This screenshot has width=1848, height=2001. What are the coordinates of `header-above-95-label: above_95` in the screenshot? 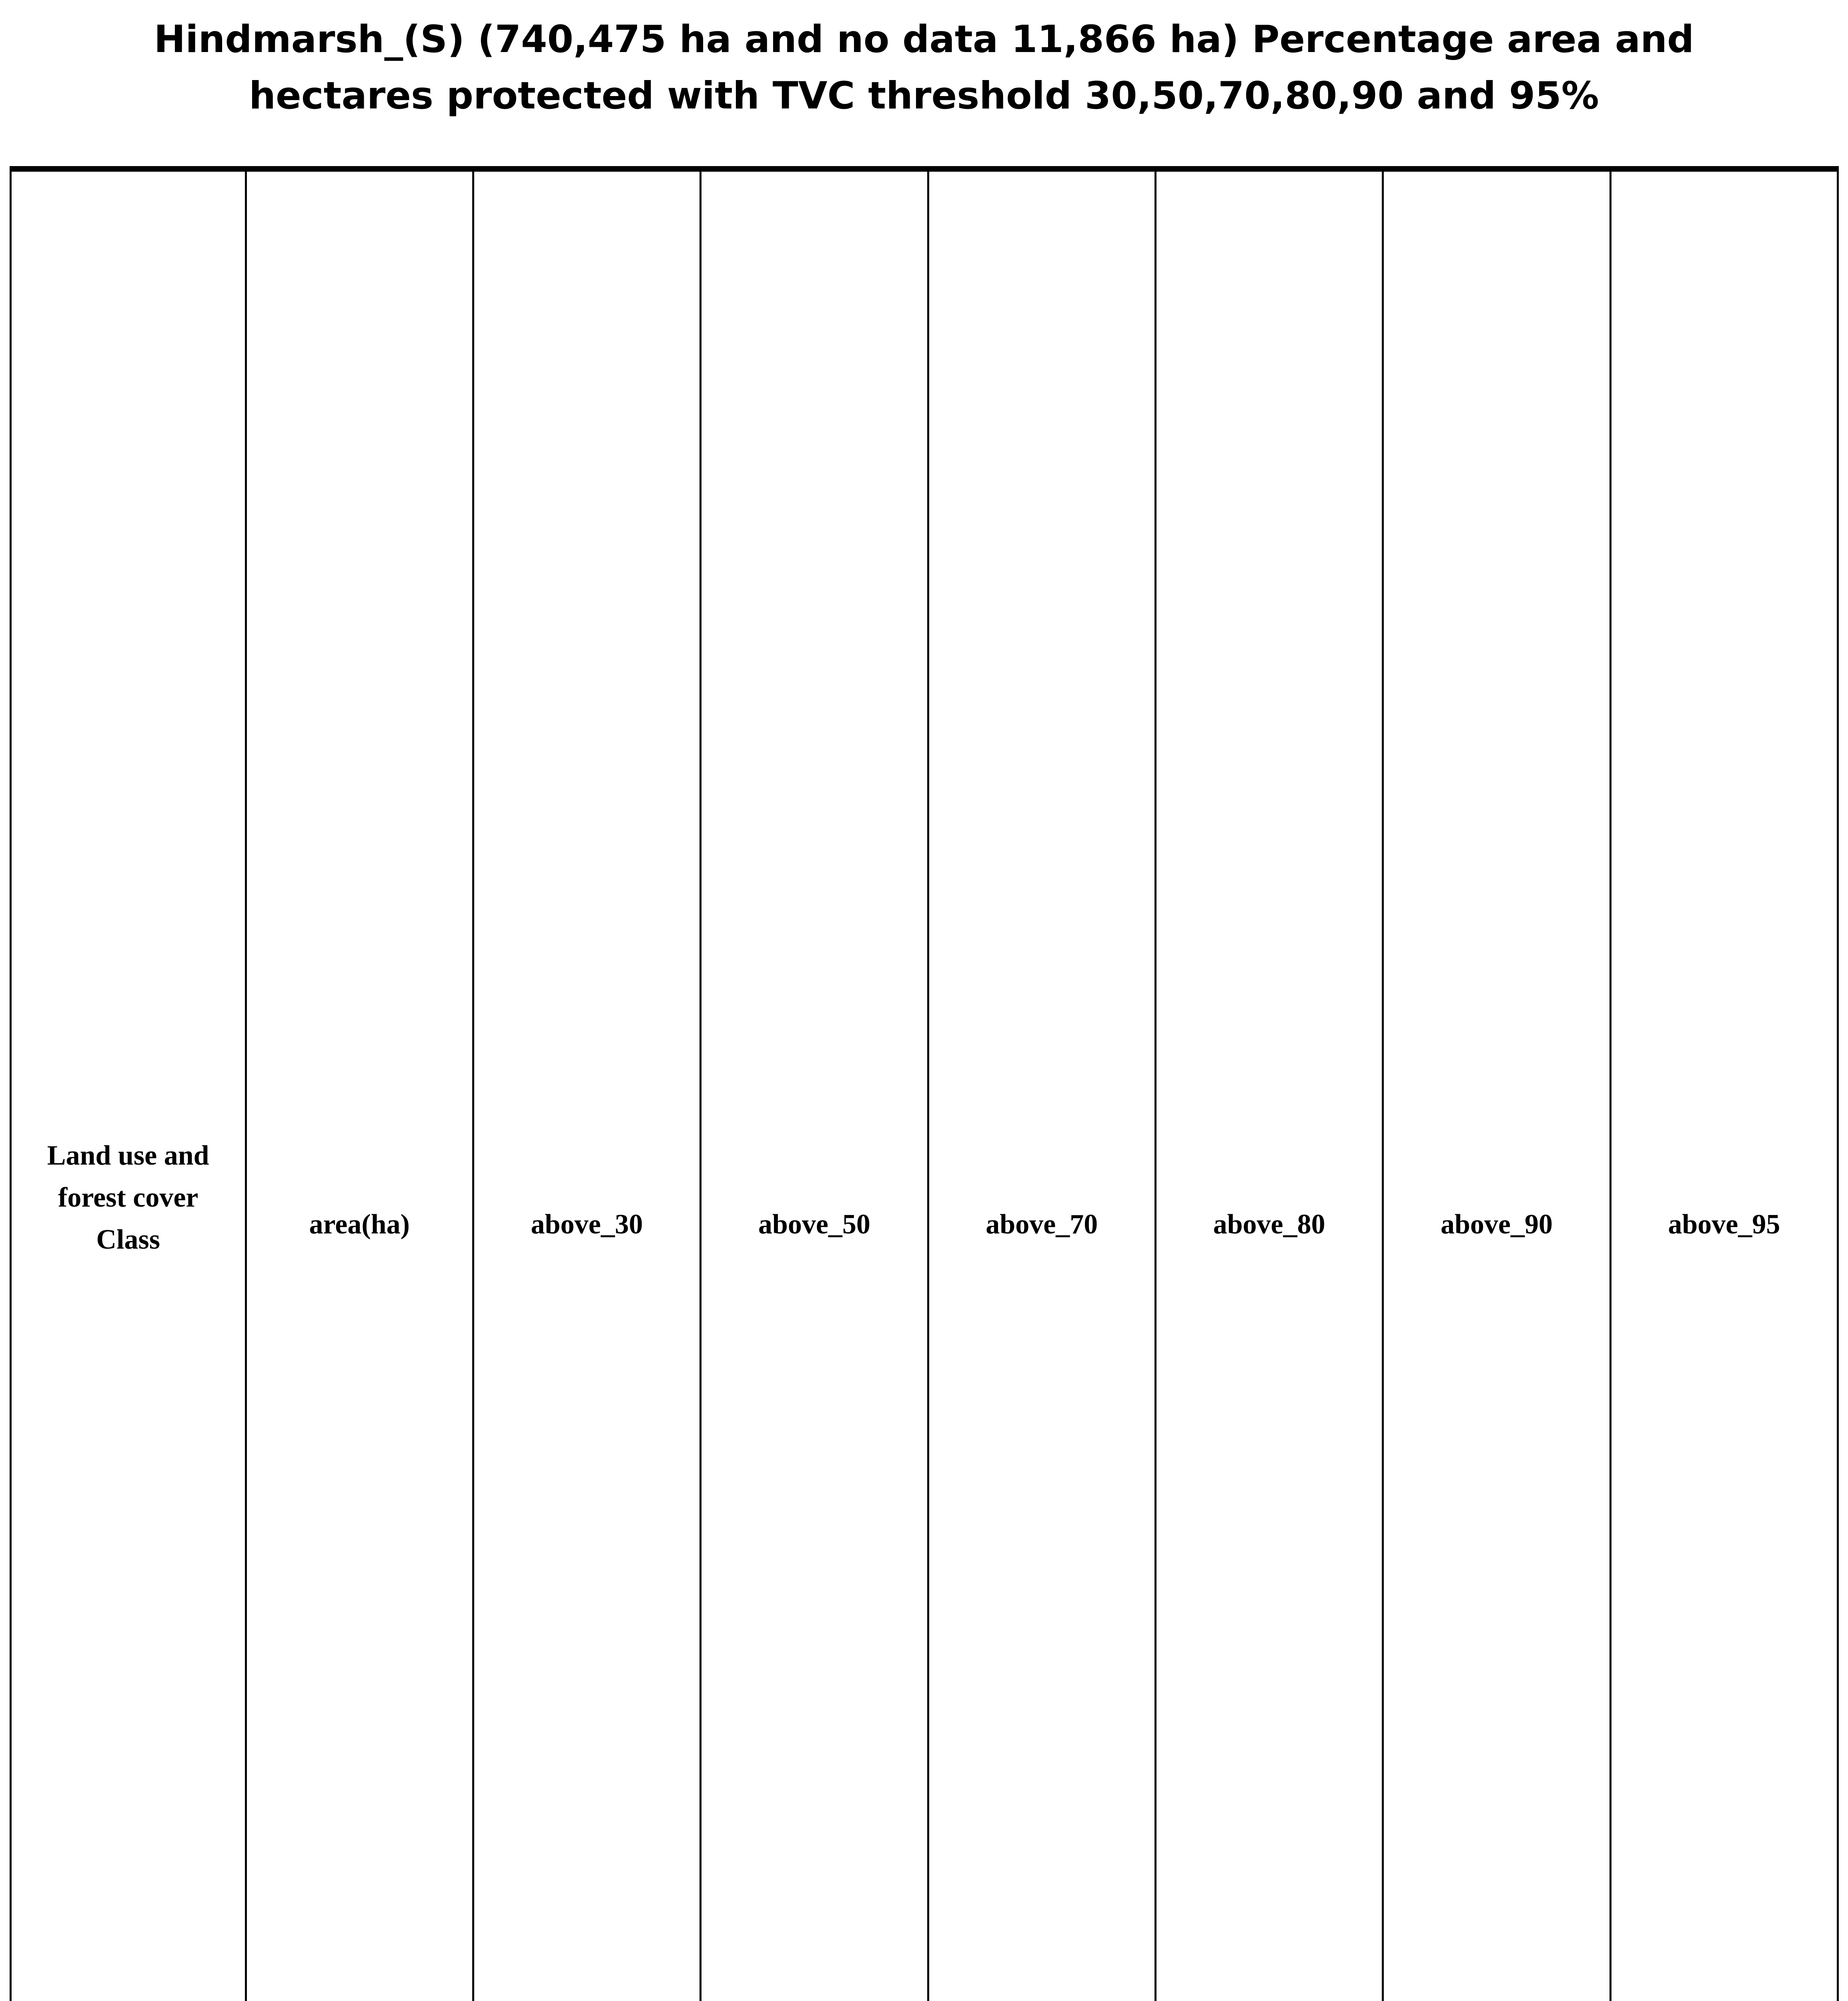 It's located at (1724, 1224).